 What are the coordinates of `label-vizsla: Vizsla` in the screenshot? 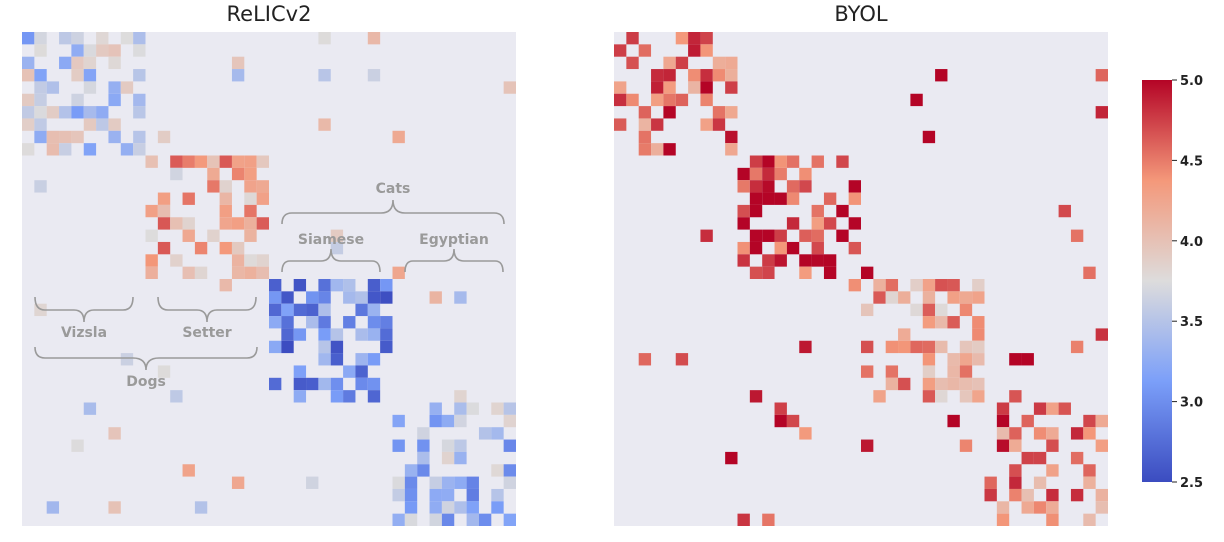 It's located at (84, 333).